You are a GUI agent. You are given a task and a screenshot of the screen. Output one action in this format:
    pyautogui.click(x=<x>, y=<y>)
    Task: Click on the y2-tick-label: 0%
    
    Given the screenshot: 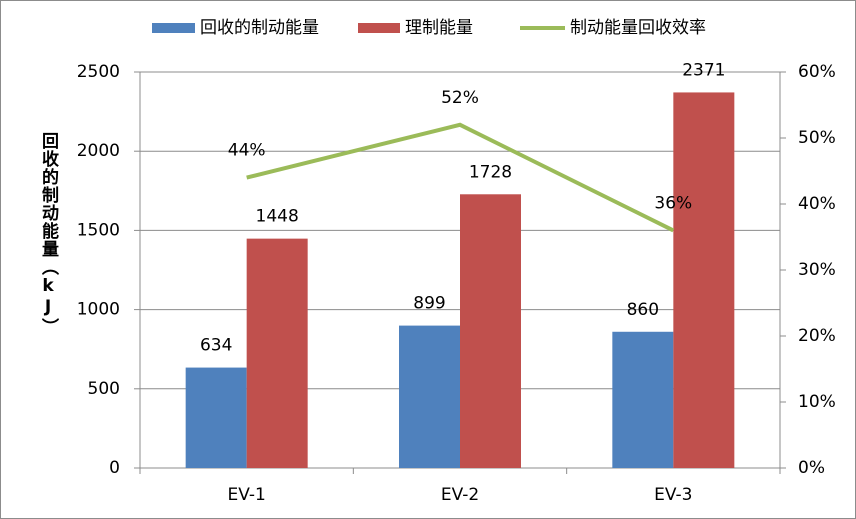 What is the action you would take?
    pyautogui.click(x=811, y=468)
    